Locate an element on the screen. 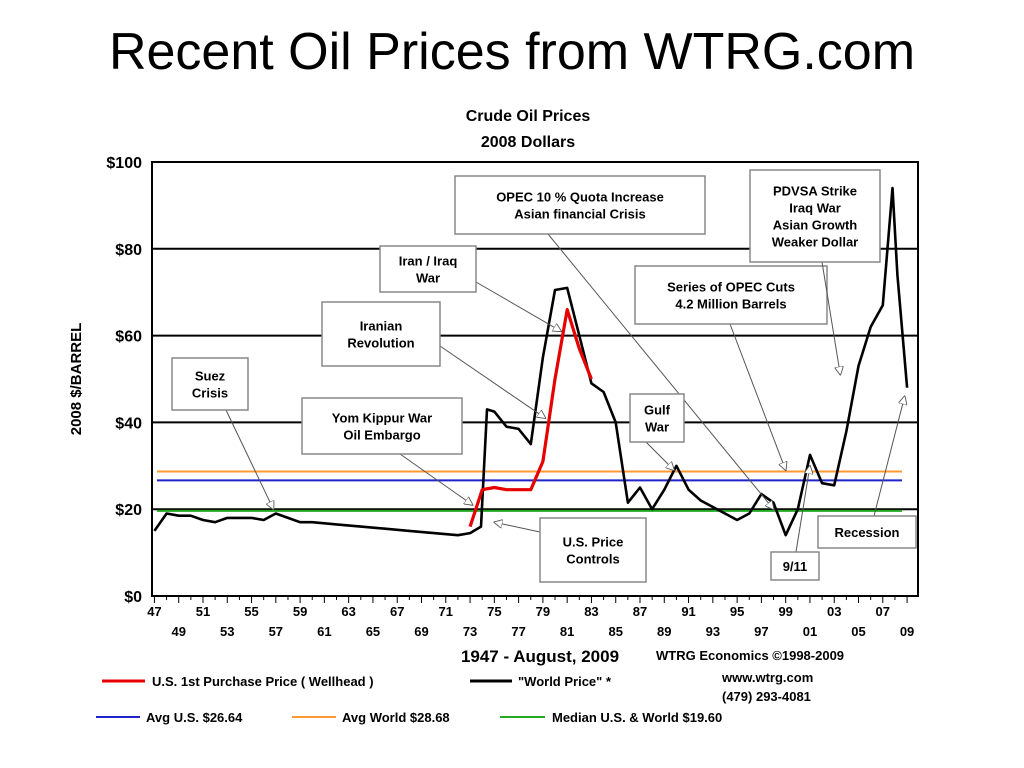  x-tick-label: 73 is located at coordinates (470, 631).